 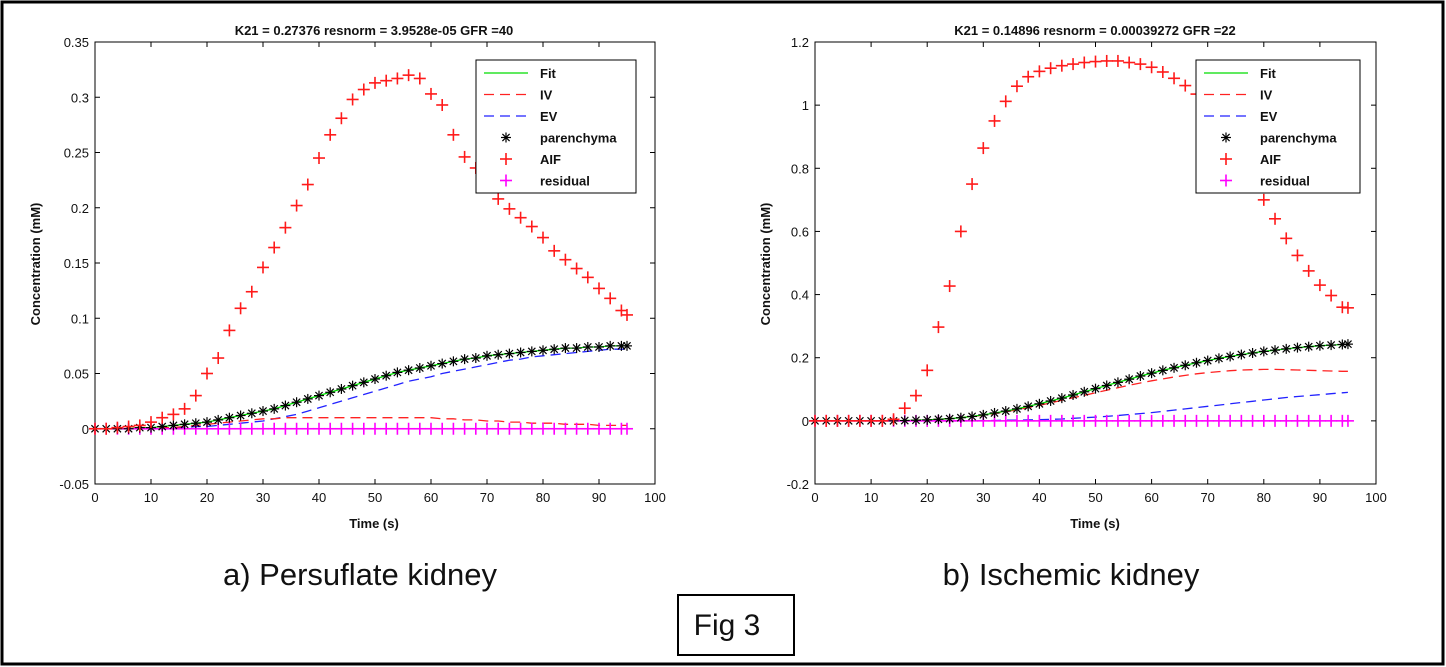 I want to click on x-tick-label: 80, so click(x=1264, y=497).